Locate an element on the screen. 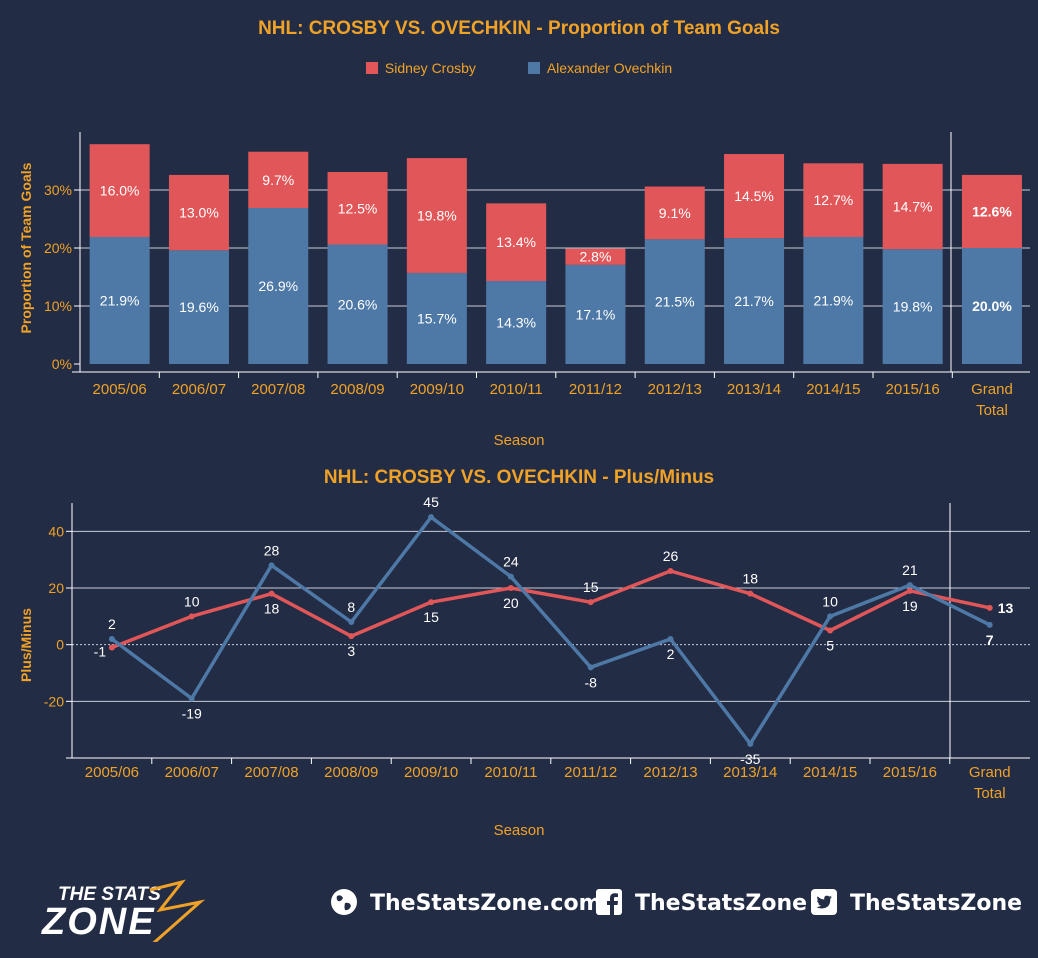  data-label-ovechkin: 28 is located at coordinates (272, 550).